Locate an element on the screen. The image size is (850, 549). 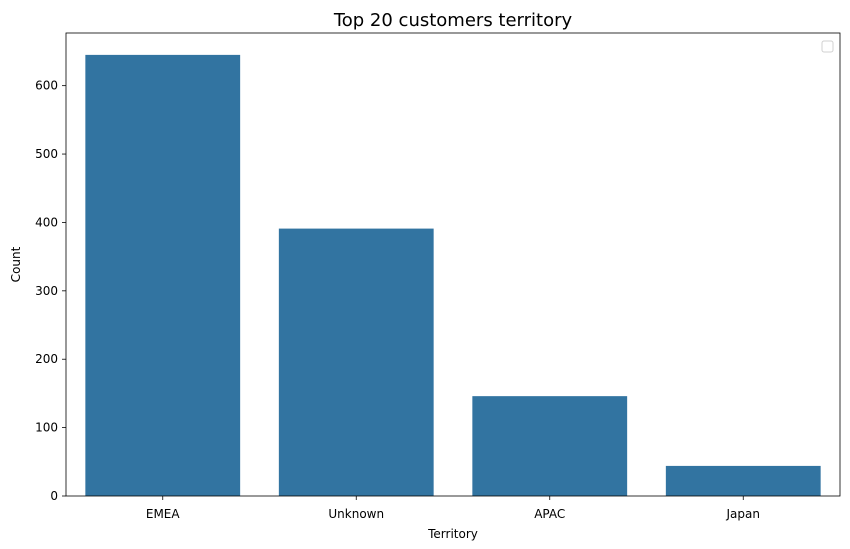
y-tick-label: 100 is located at coordinates (46, 428).